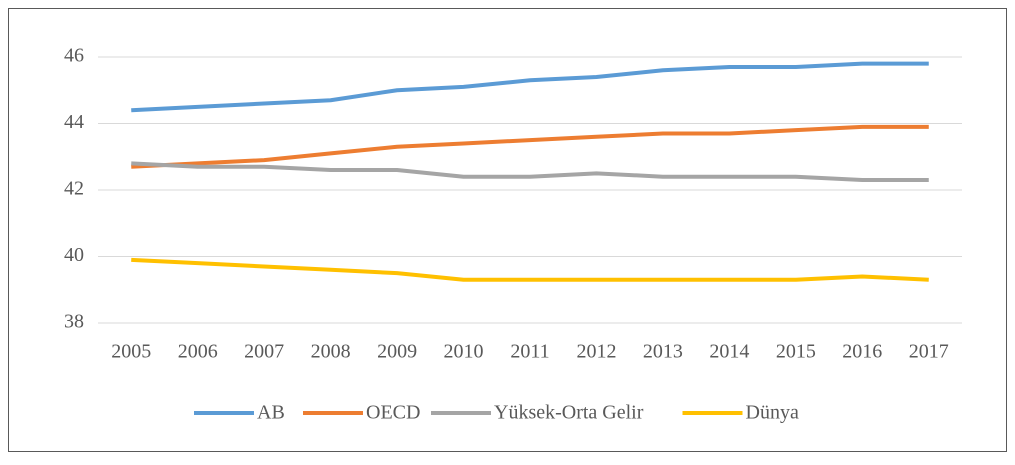 Image resolution: width=1015 pixels, height=465 pixels. I want to click on x-tick-label: 2011, so click(529, 352).